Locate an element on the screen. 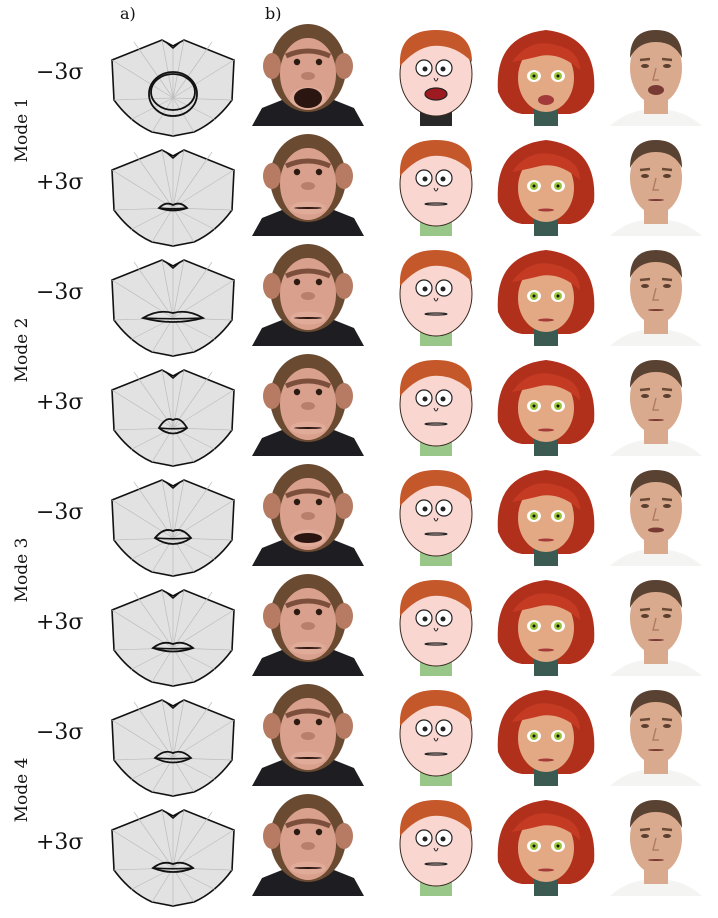 This screenshot has height=918, width=718. mode-label: Mode 4 is located at coordinates (22, 790).